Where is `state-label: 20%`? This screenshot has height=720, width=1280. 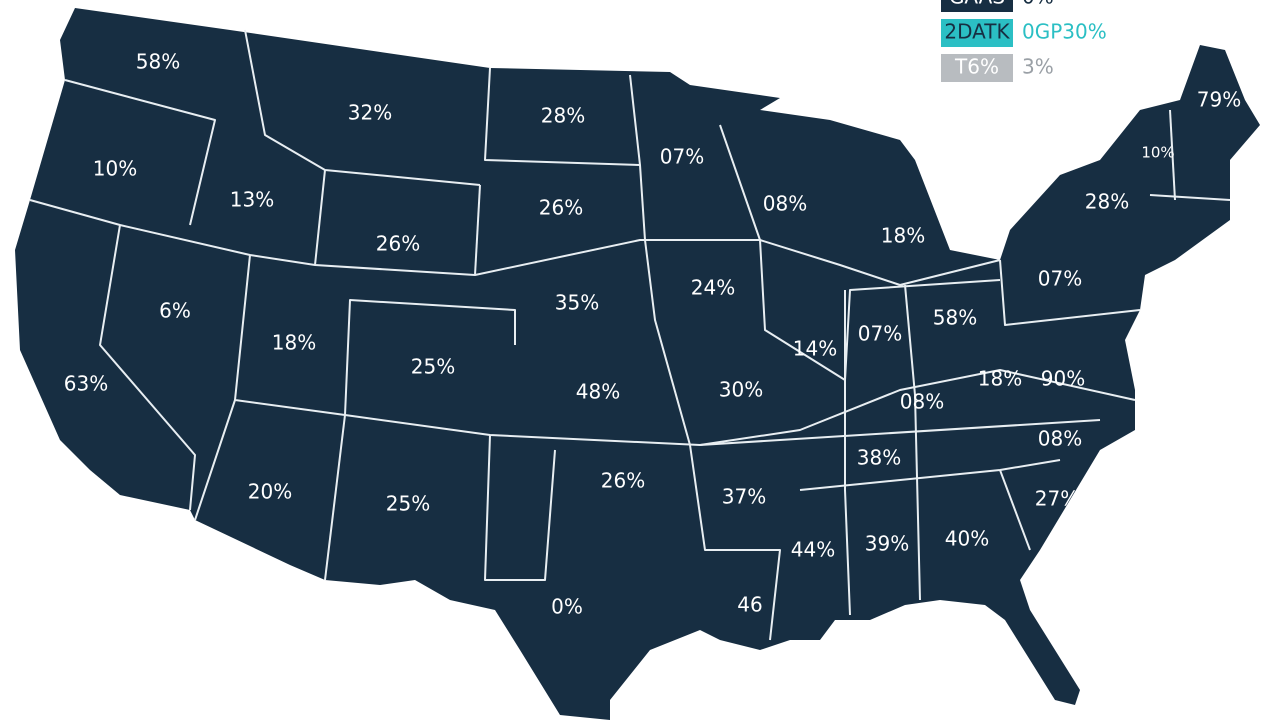
state-label: 20% is located at coordinates (270, 492).